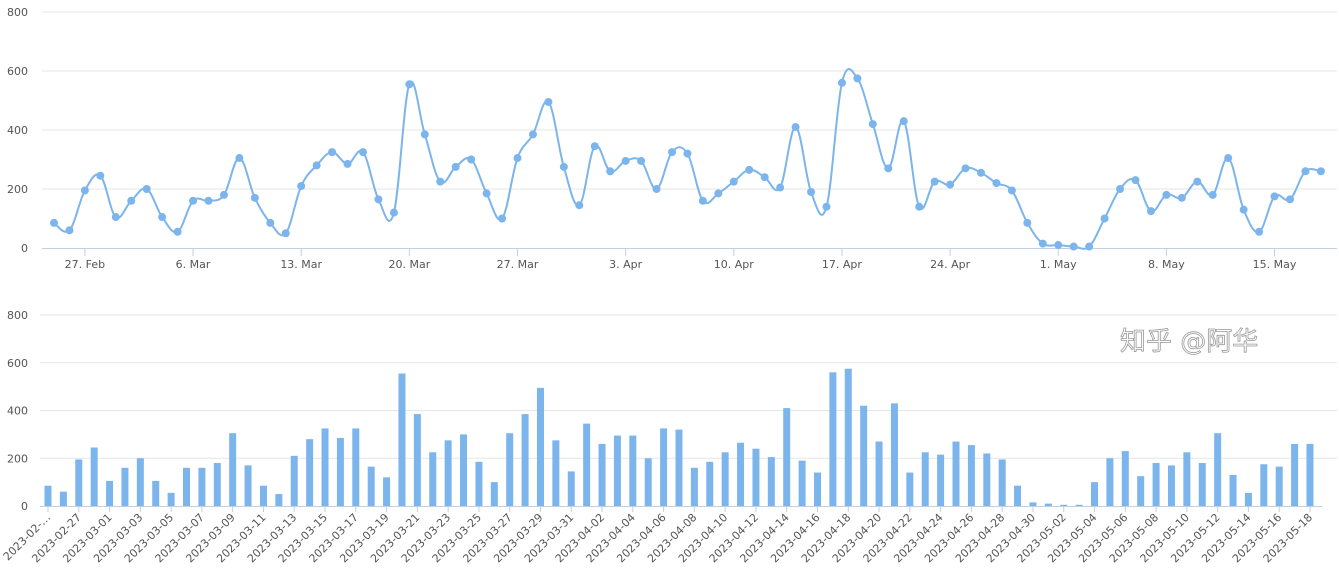 This screenshot has width=1339, height=588. Describe the element at coordinates (518, 264) in the screenshot. I see `x-tick-label: 27. Mar` at that location.